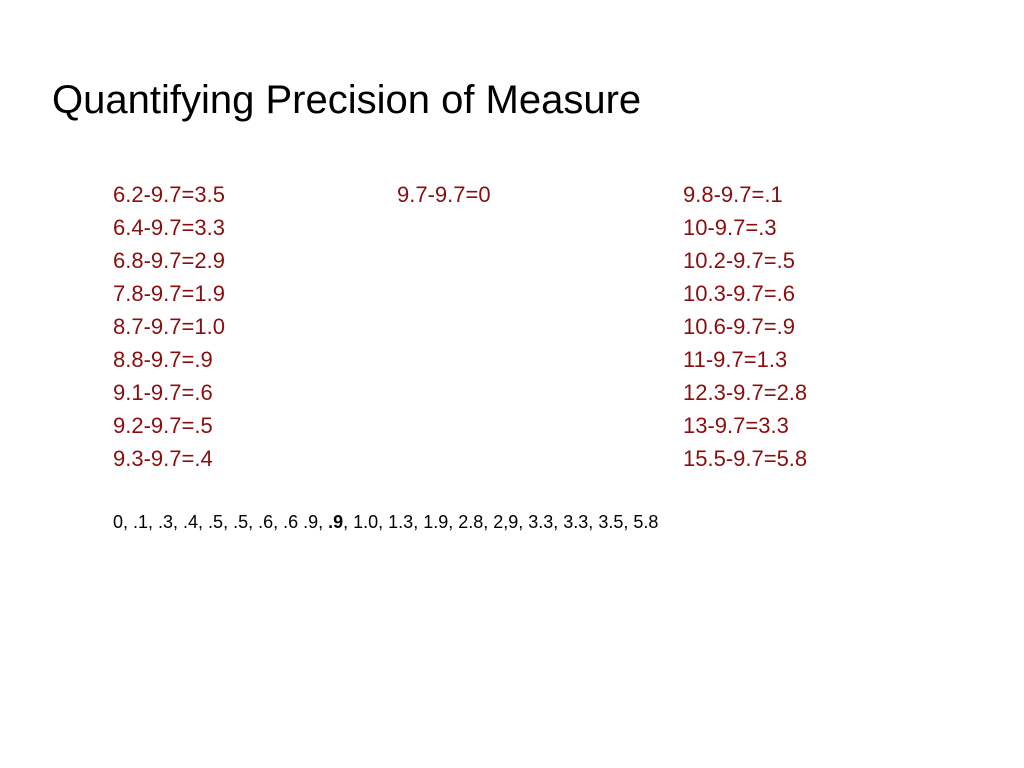  I want to click on equation: 8.7-9.7=1.0, so click(169, 326).